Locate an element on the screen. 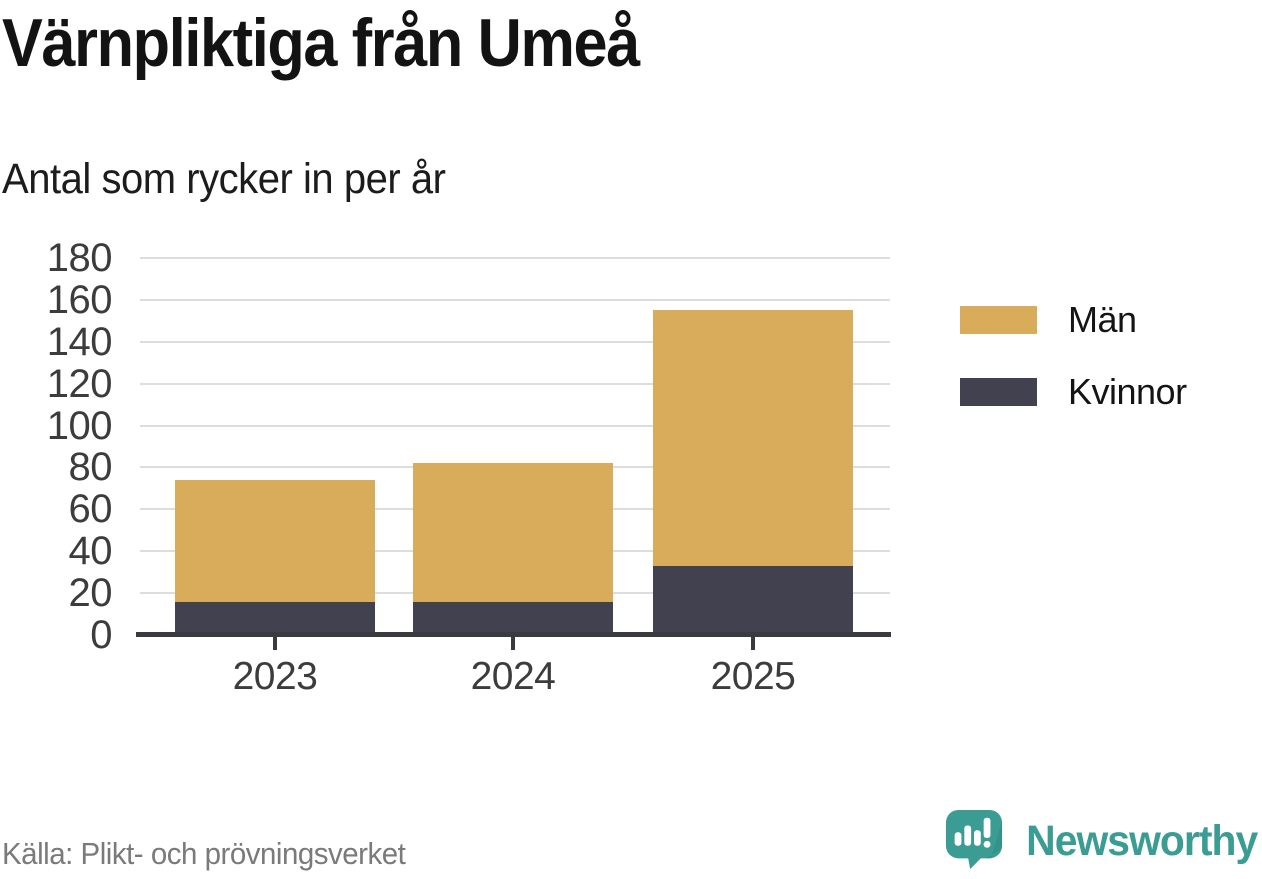 The width and height of the screenshot is (1262, 879). bar-segment-2023-män is located at coordinates (275, 541).